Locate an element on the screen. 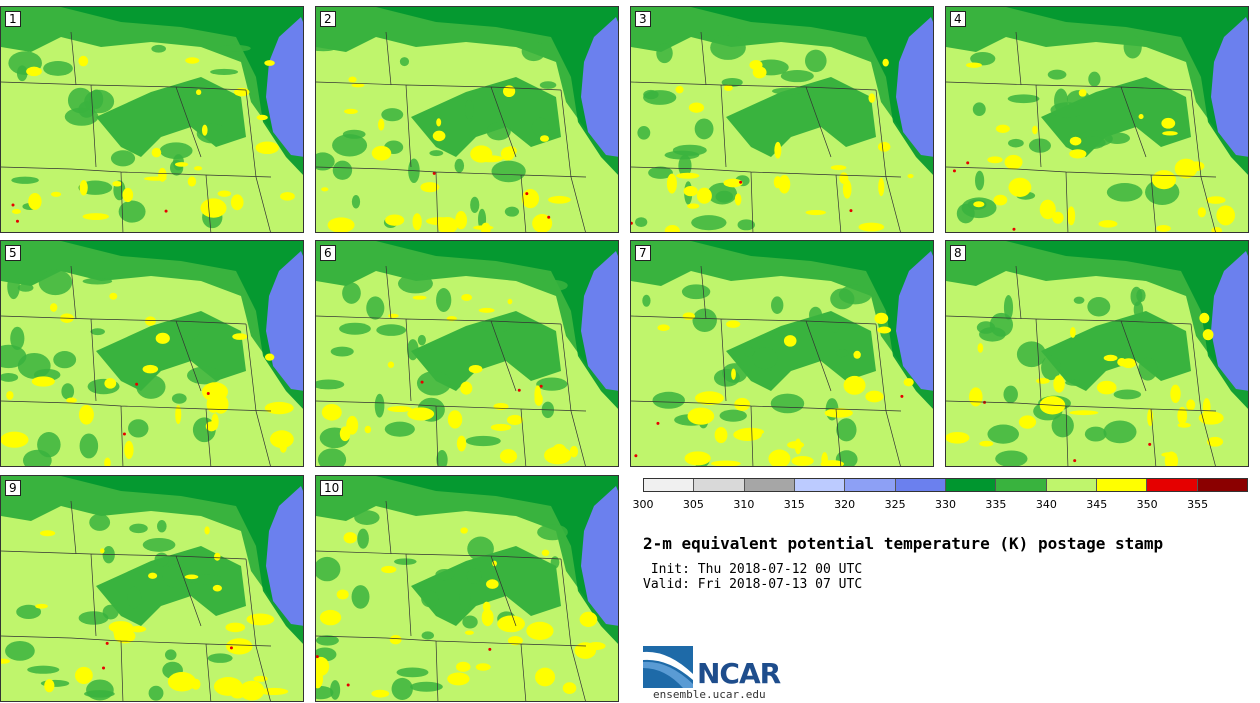 Image resolution: width=1260 pixels, height=703 pixels. colorbar-tick-label: 350 is located at coordinates (1147, 504).